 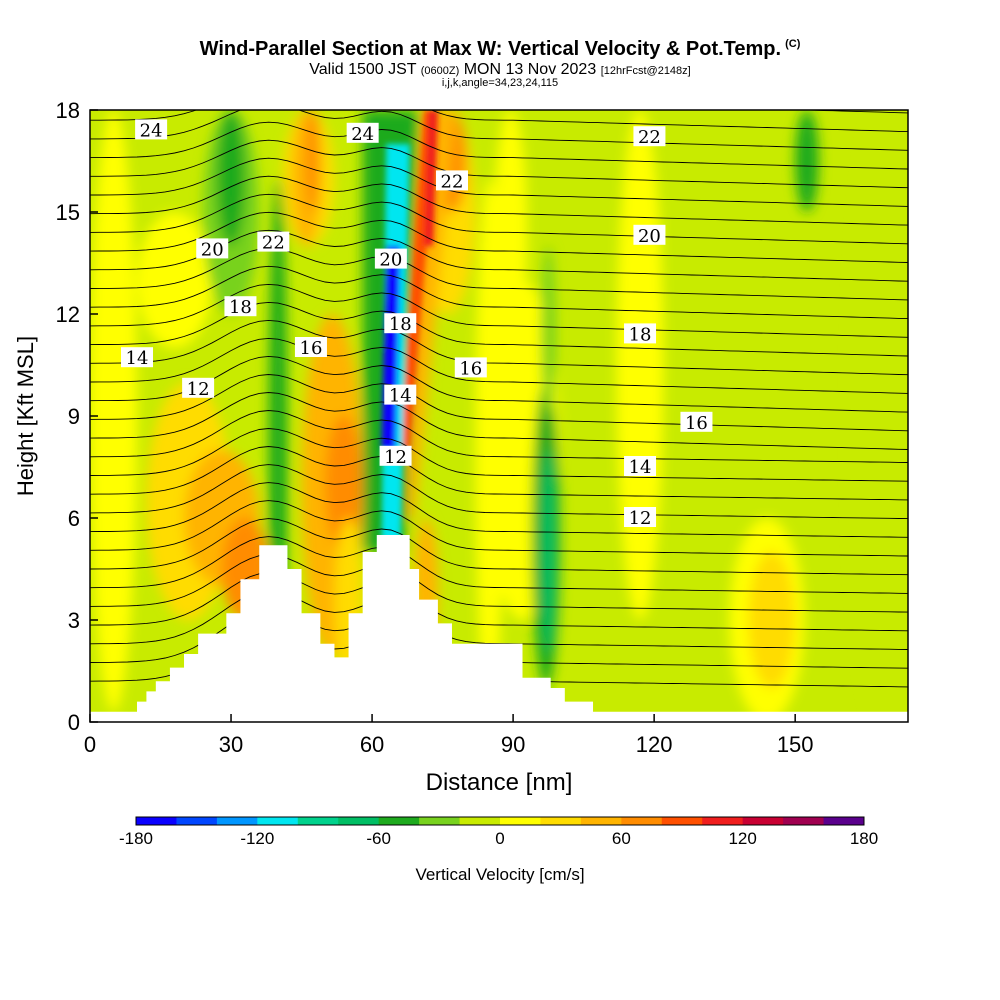 What do you see at coordinates (74, 620) in the screenshot?
I see `y-tick-label: 3` at bounding box center [74, 620].